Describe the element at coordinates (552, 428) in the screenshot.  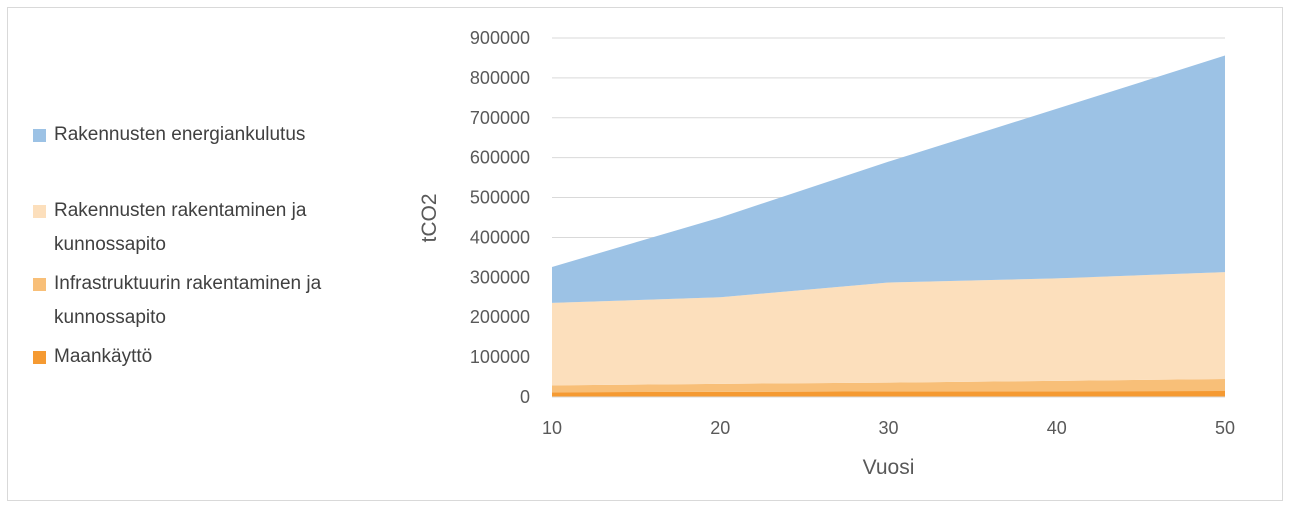
I see `x-tick-label: 10` at that location.